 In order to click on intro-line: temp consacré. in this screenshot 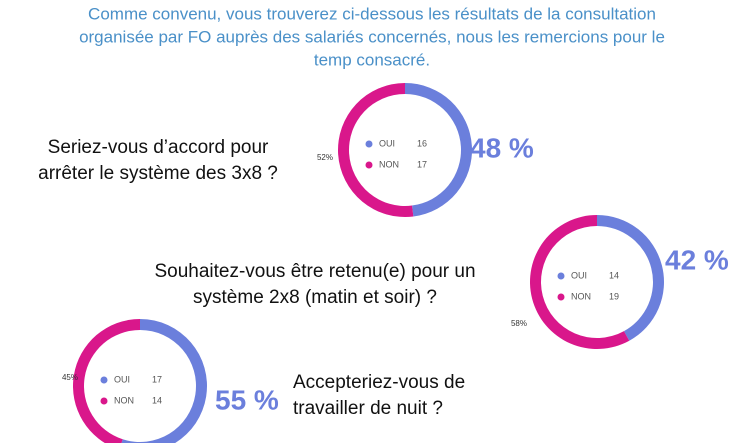, I will do `click(372, 59)`.